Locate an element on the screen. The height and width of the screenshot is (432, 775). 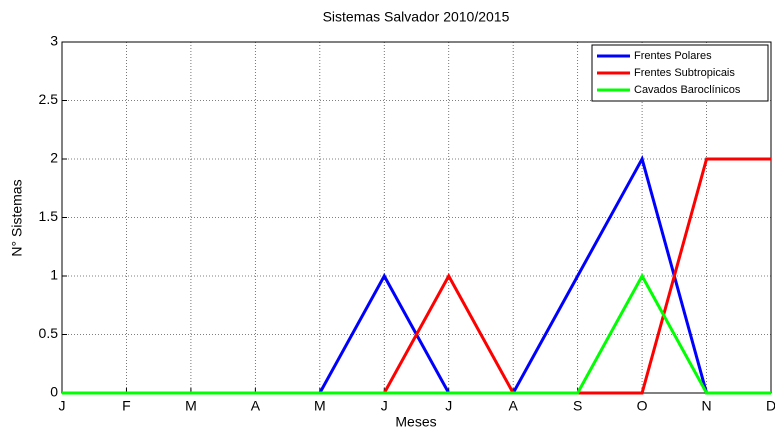
y-tick-label: 1 is located at coordinates (54, 275).